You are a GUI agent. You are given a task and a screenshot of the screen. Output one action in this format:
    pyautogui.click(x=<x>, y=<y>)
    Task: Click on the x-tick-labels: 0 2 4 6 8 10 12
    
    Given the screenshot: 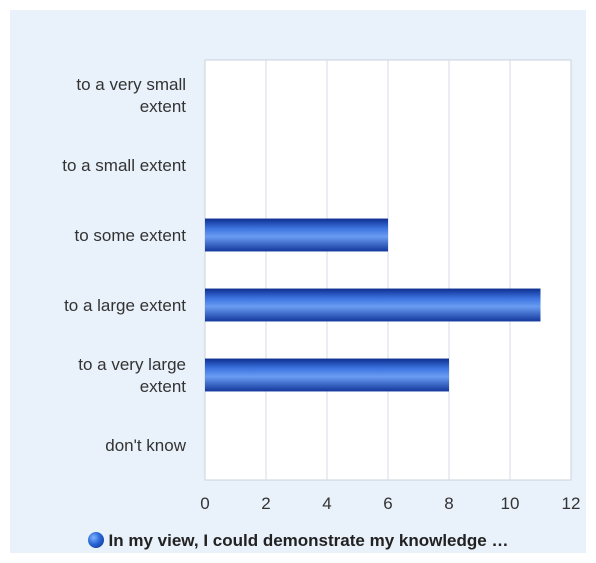 What is the action you would take?
    pyautogui.click(x=390, y=503)
    